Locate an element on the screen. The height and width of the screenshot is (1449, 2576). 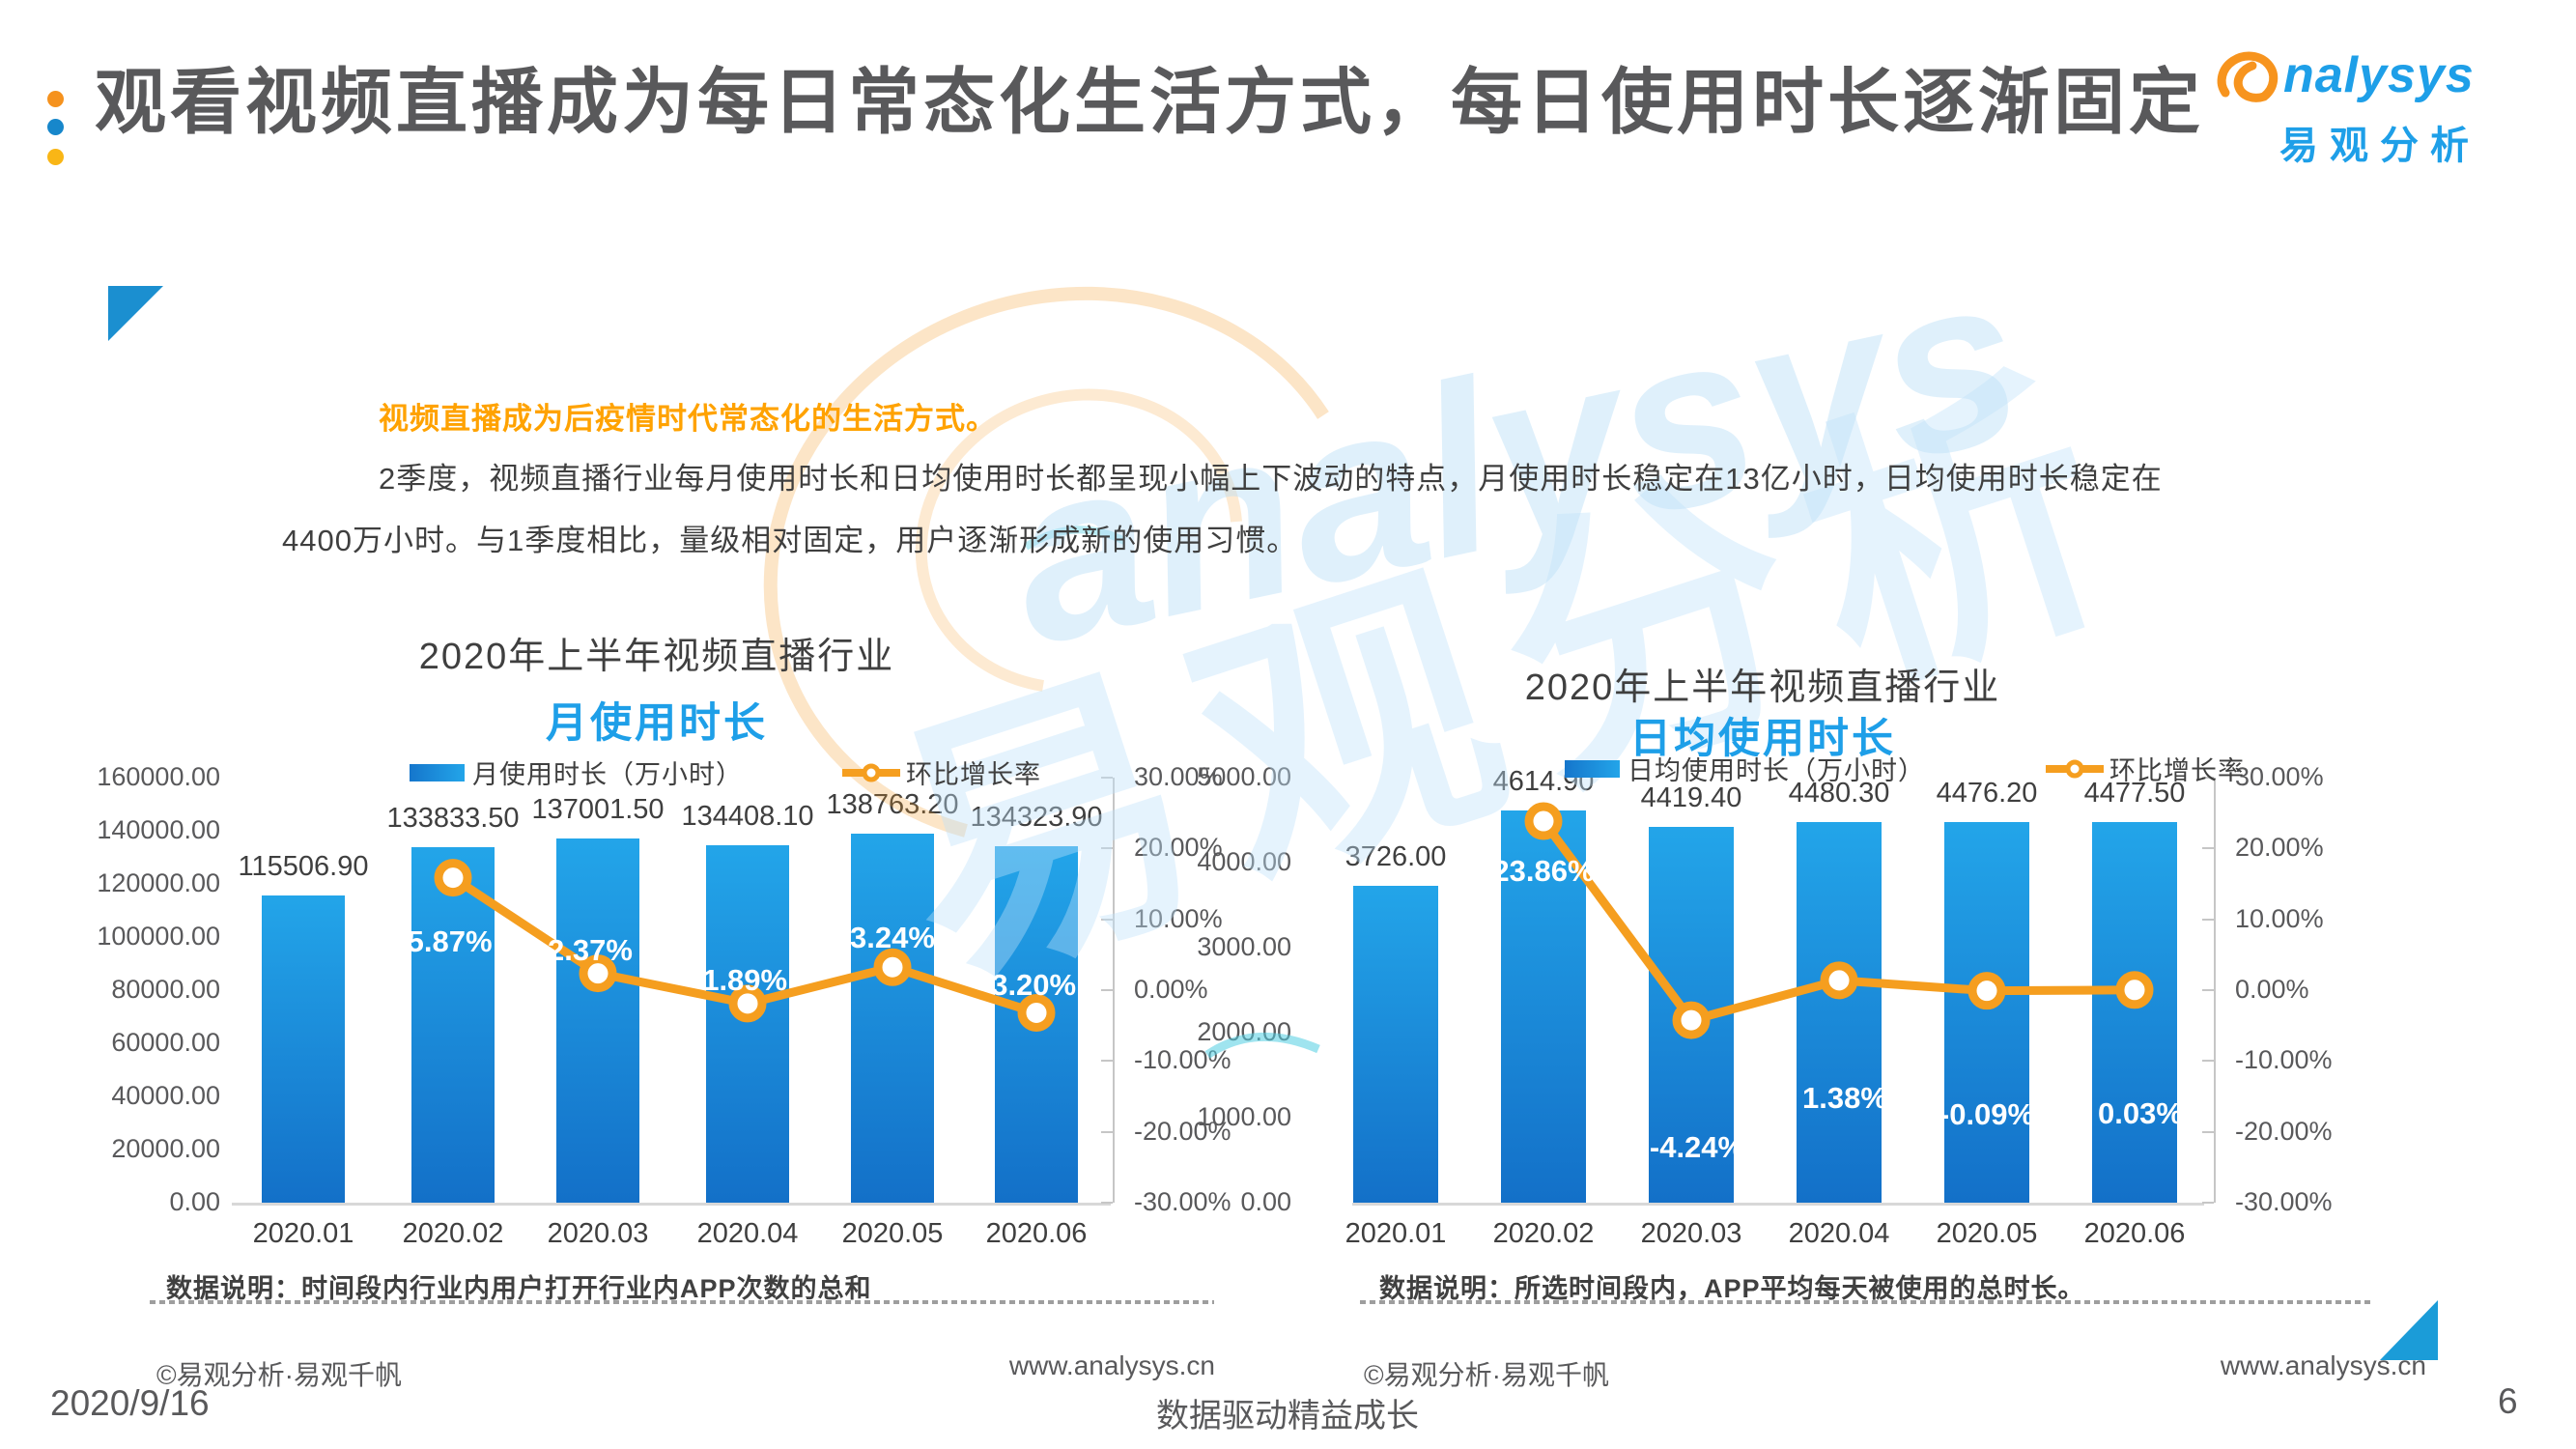
y-axis-tick-label: 80000.00 is located at coordinates (165, 989).